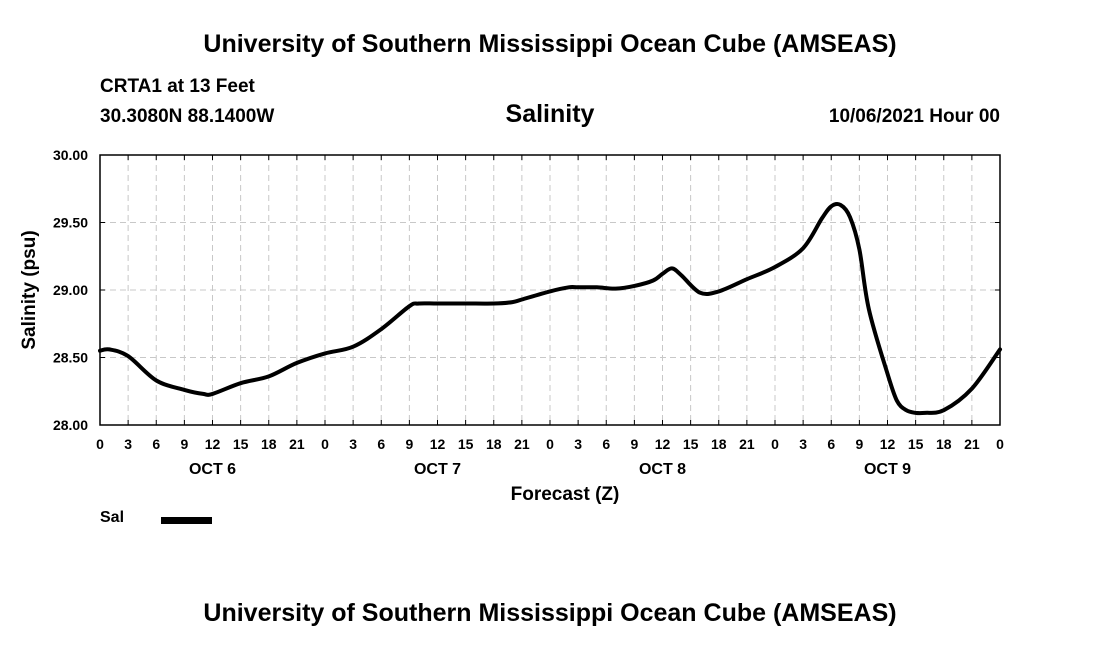  I want to click on day-label: OCT 7, so click(437, 469).